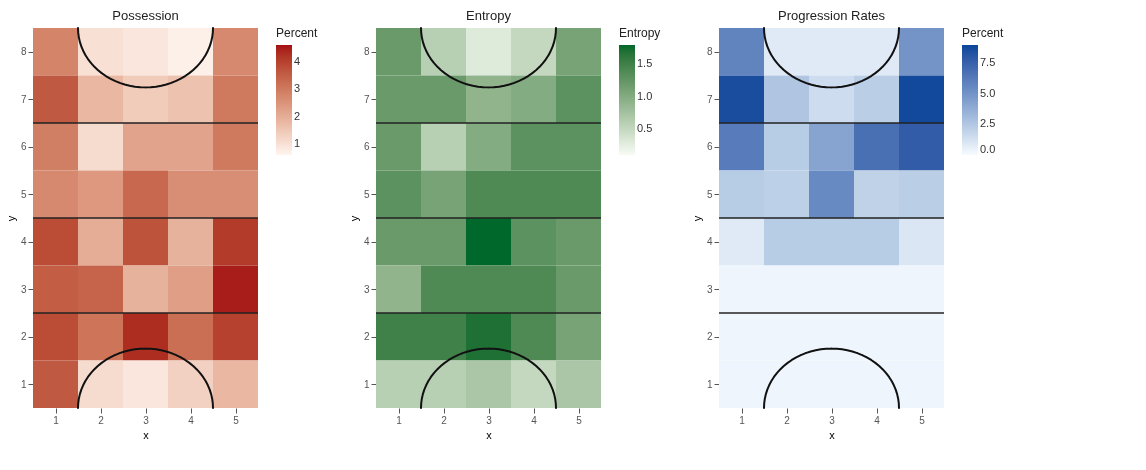  Describe the element at coordinates (297, 115) in the screenshot. I see `color-bar-label: 2` at that location.